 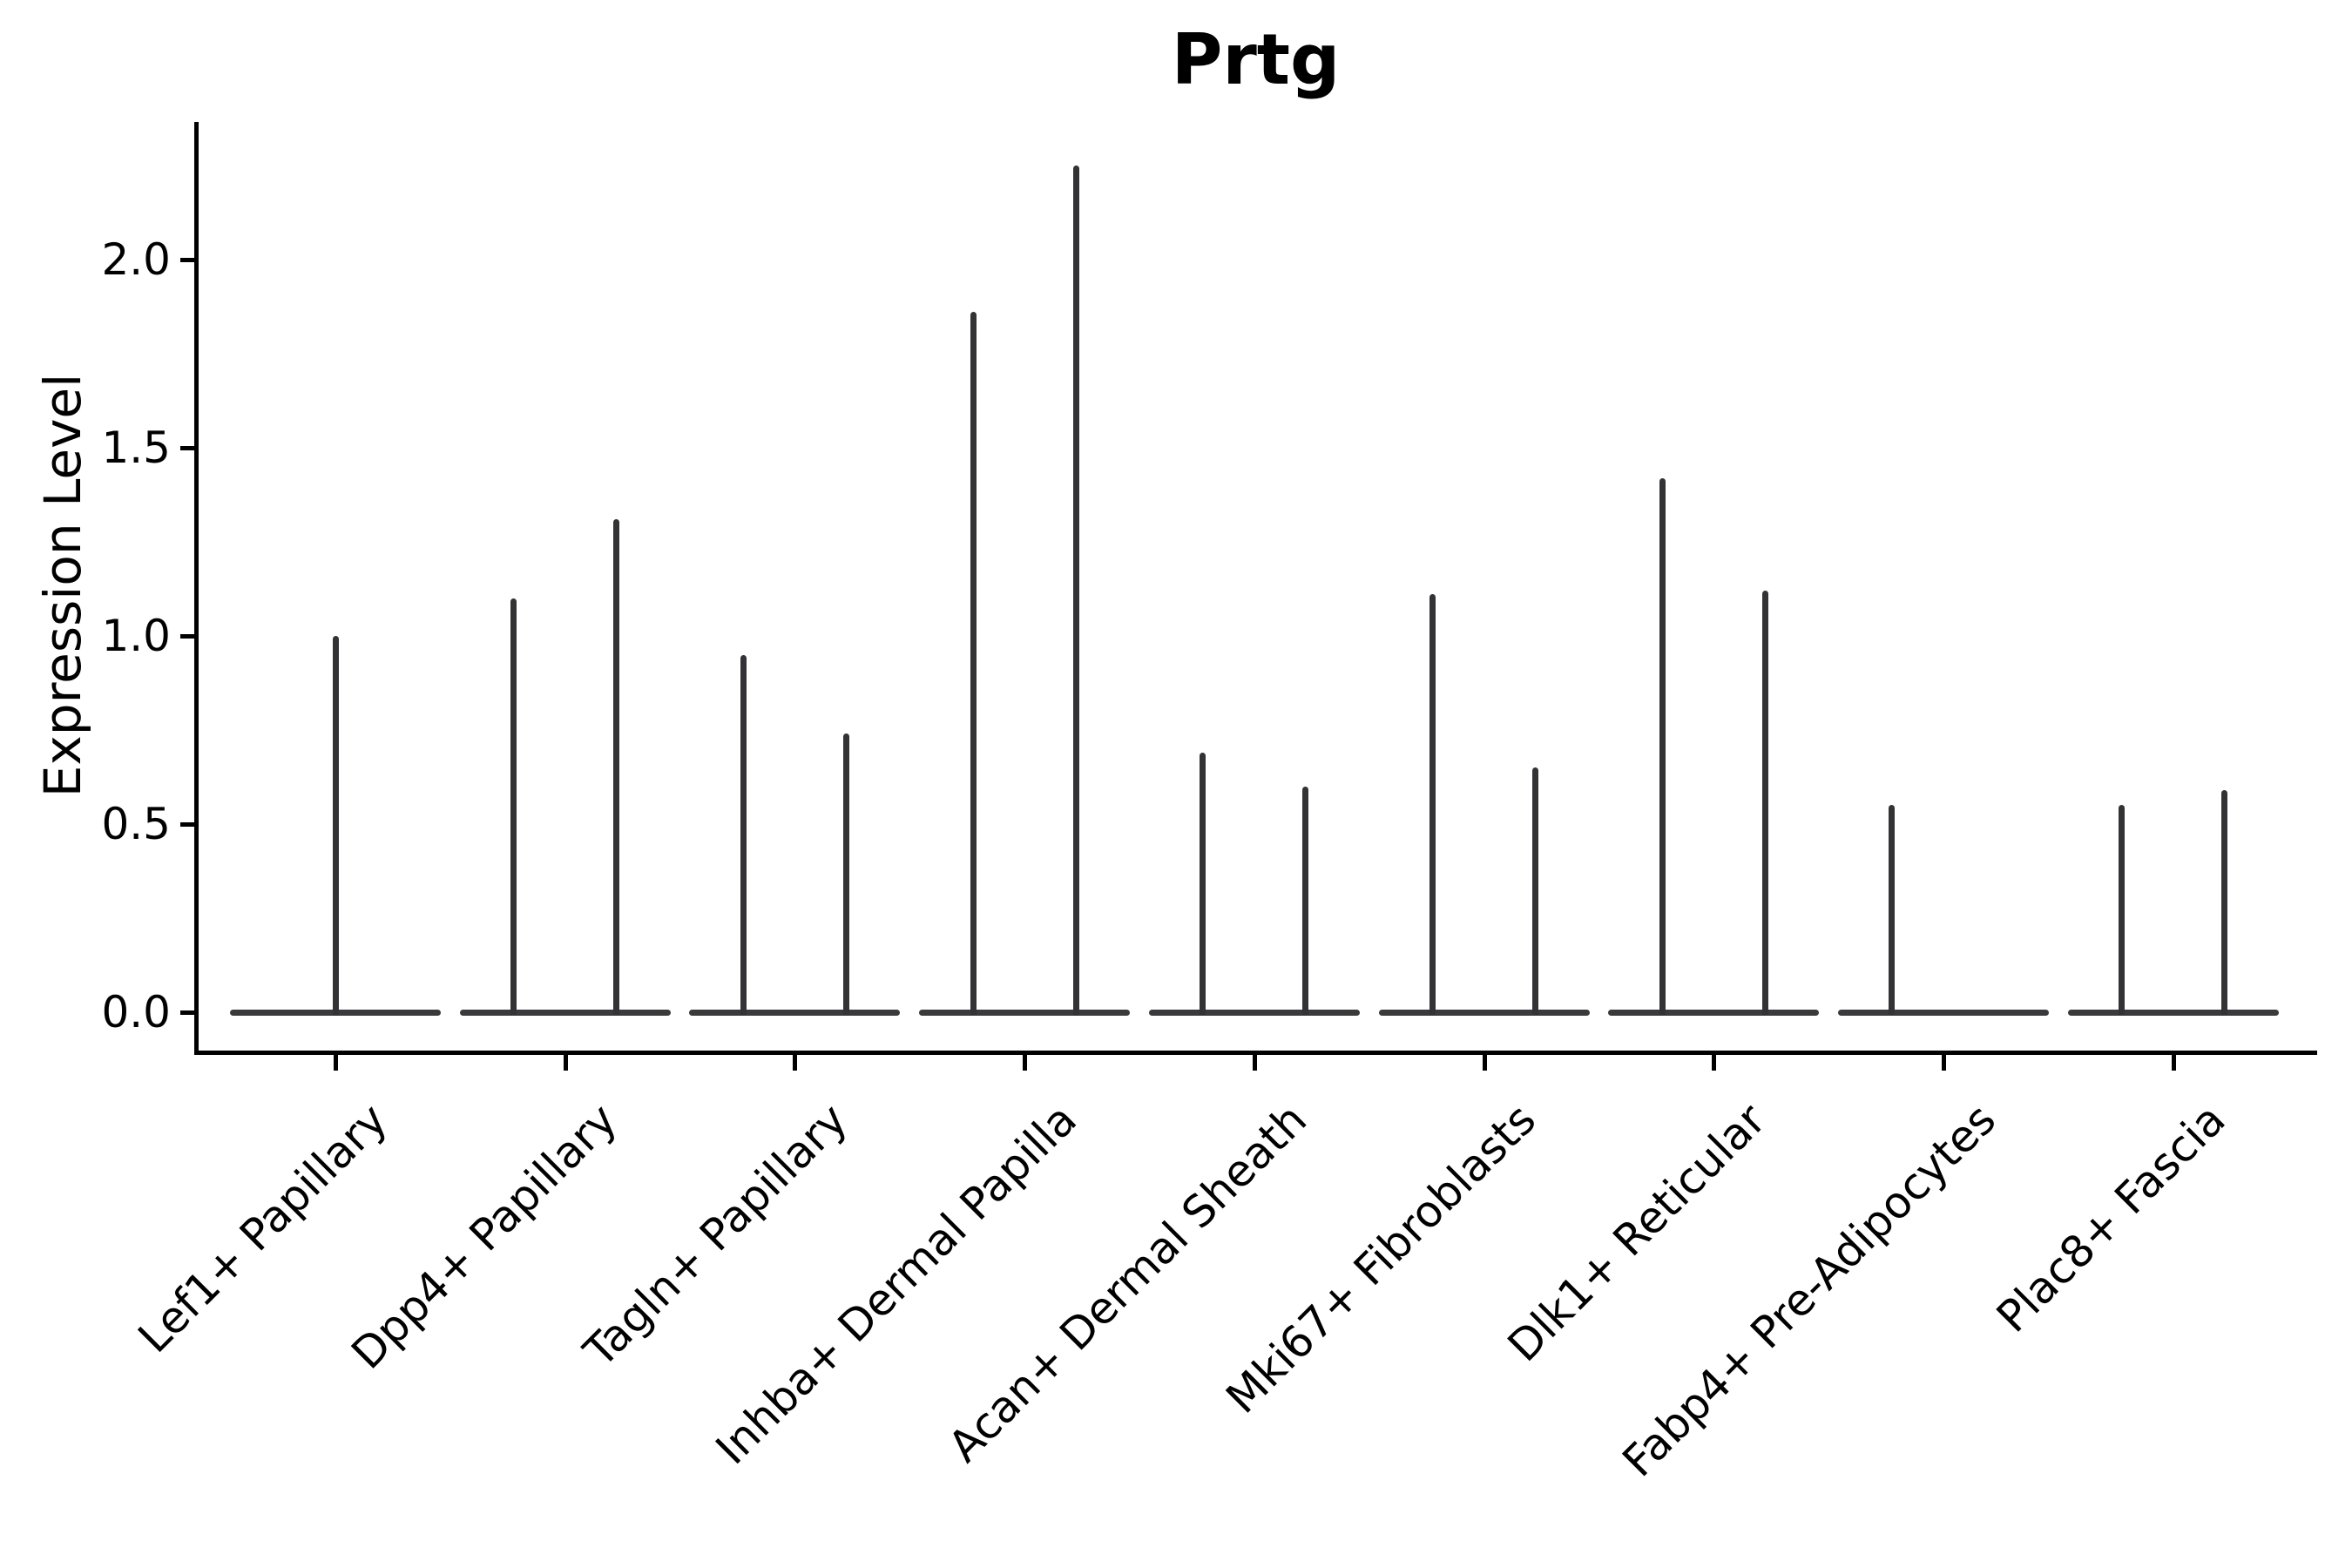 I want to click on x-tick-label: Plac8+ Fascia, so click(x=2110, y=1218).